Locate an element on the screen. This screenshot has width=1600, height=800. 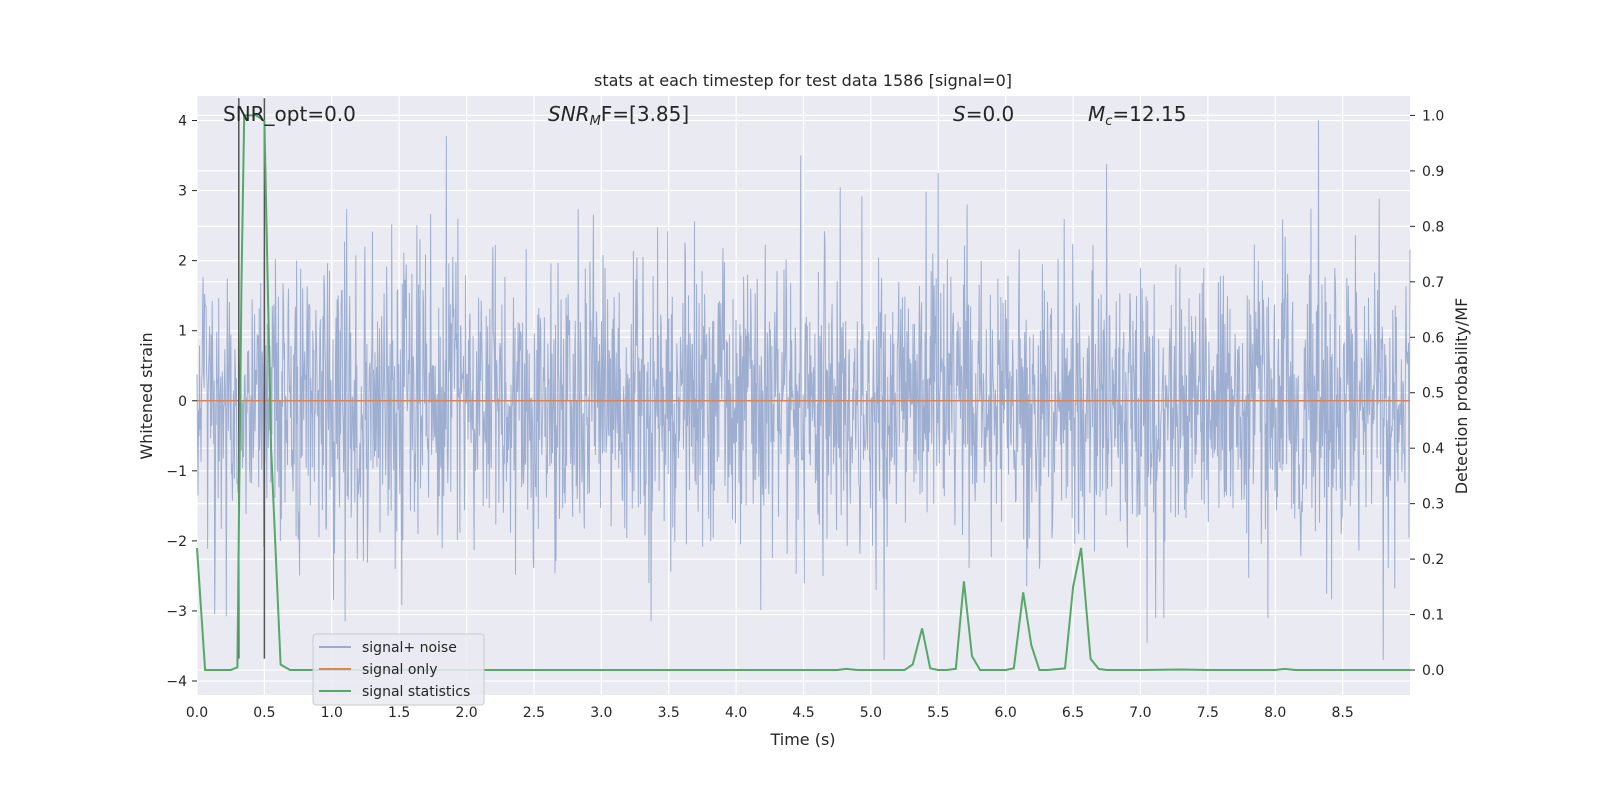
legend-box is located at coordinates (398, 669).